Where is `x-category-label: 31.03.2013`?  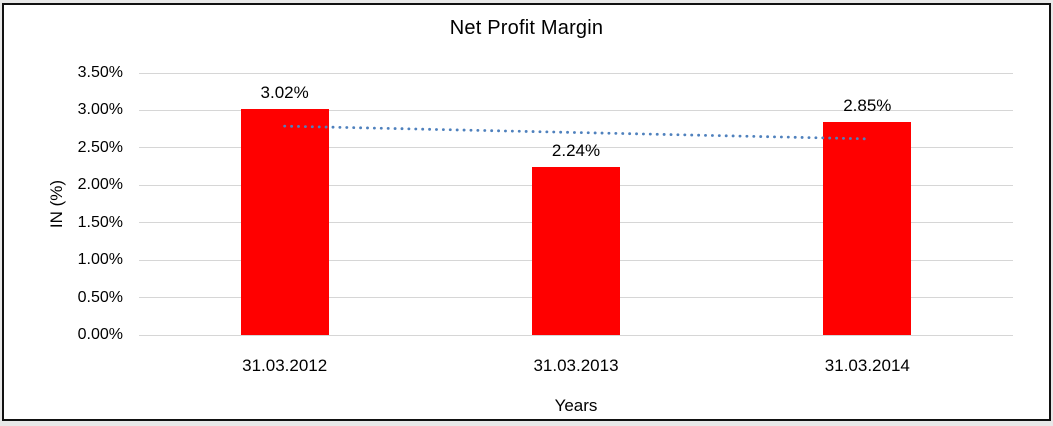 x-category-label: 31.03.2013 is located at coordinates (576, 365).